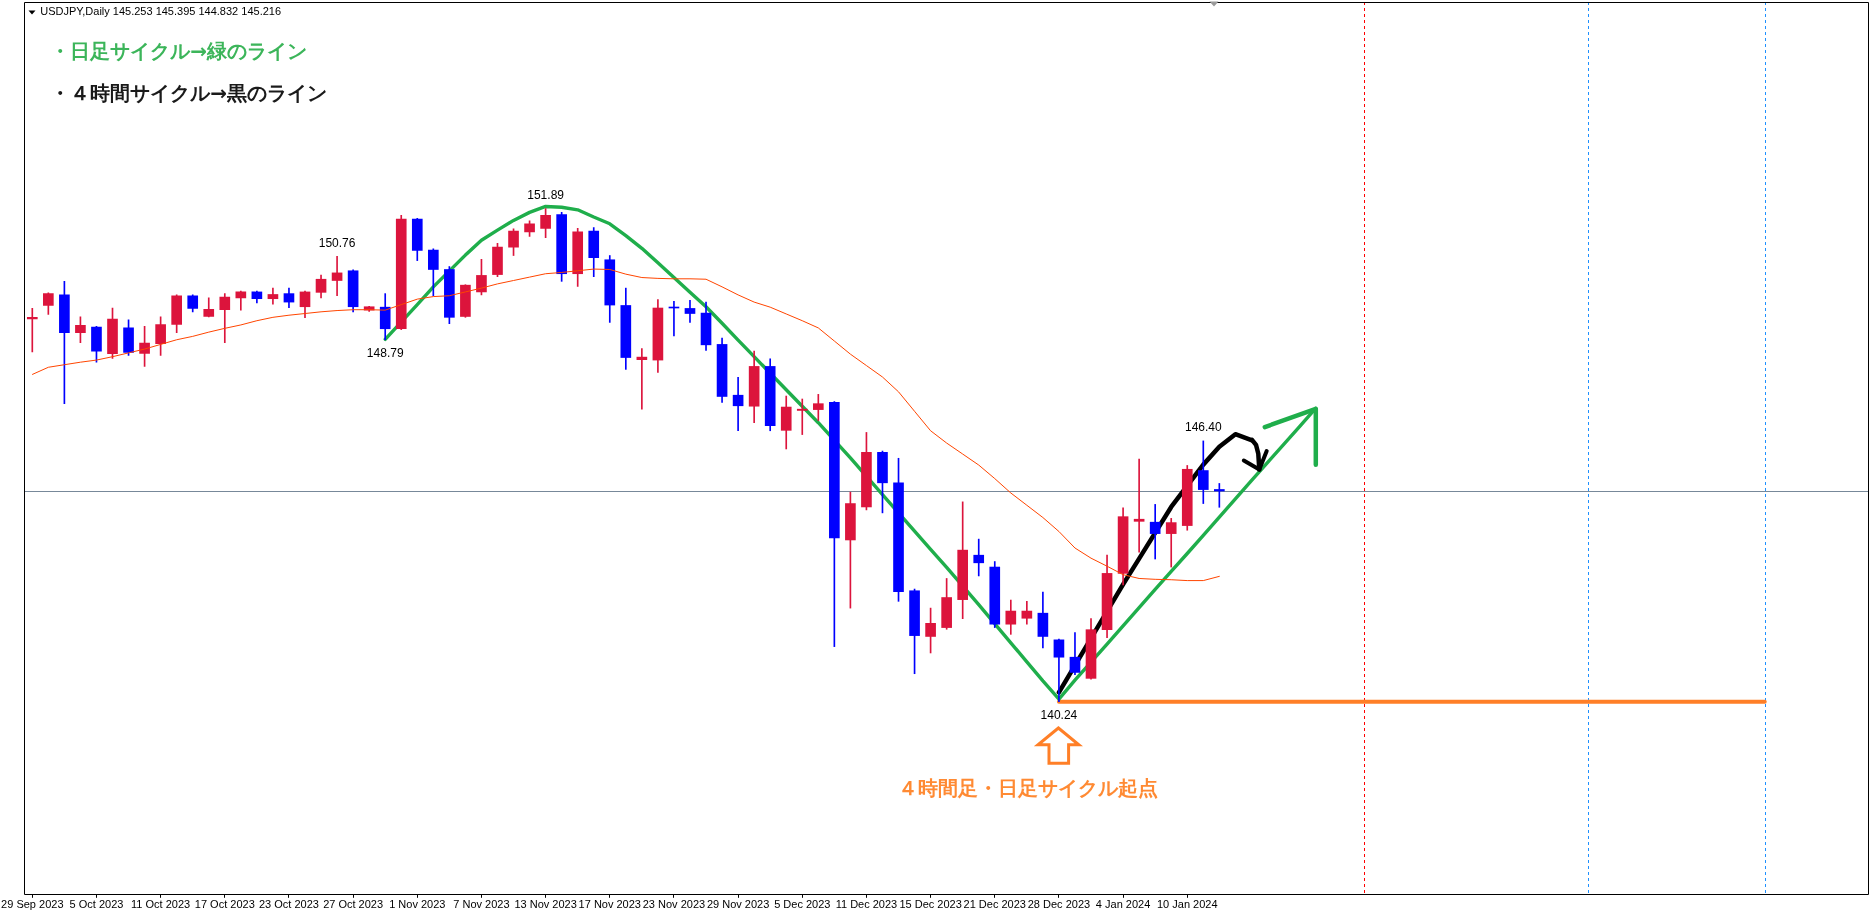  I want to click on x-tick-label: 17 Nov 2023, so click(609, 904).